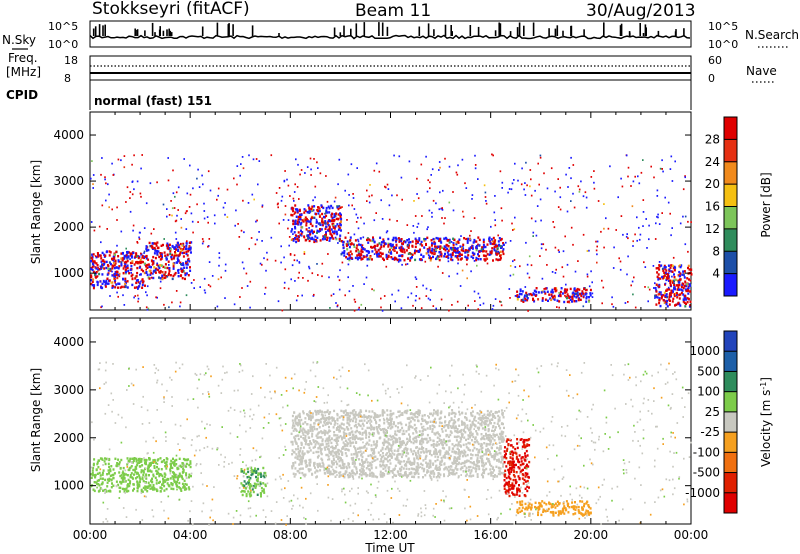 This screenshot has width=800, height=554. What do you see at coordinates (772, 35) in the screenshot?
I see `noise-search-label: N.Search` at bounding box center [772, 35].